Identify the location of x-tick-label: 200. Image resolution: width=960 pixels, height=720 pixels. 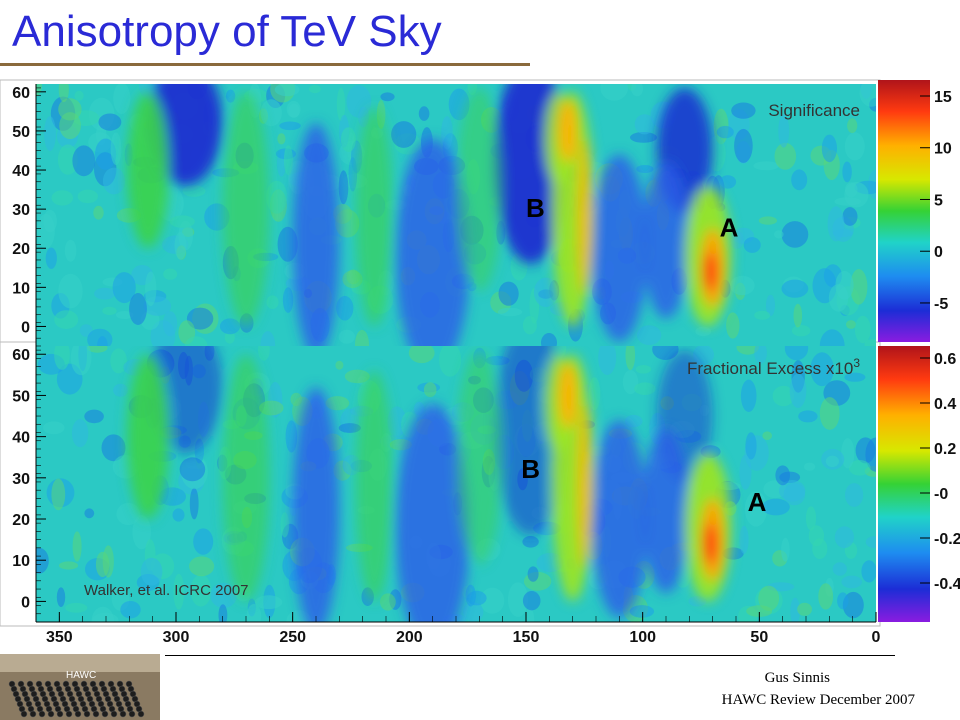
(409, 637).